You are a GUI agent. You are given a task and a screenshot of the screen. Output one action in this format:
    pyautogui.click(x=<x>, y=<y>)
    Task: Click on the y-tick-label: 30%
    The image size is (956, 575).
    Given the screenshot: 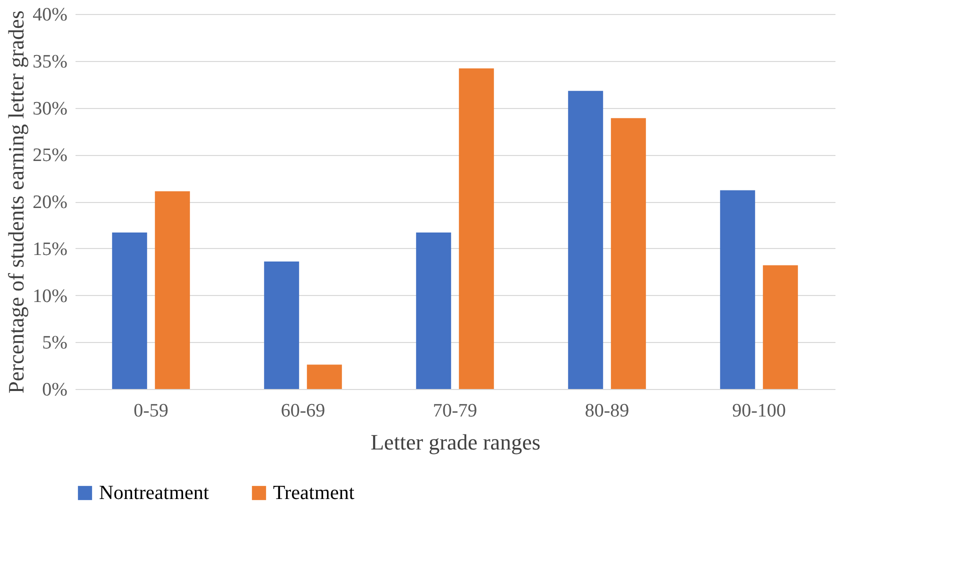 What is the action you would take?
    pyautogui.click(x=50, y=109)
    